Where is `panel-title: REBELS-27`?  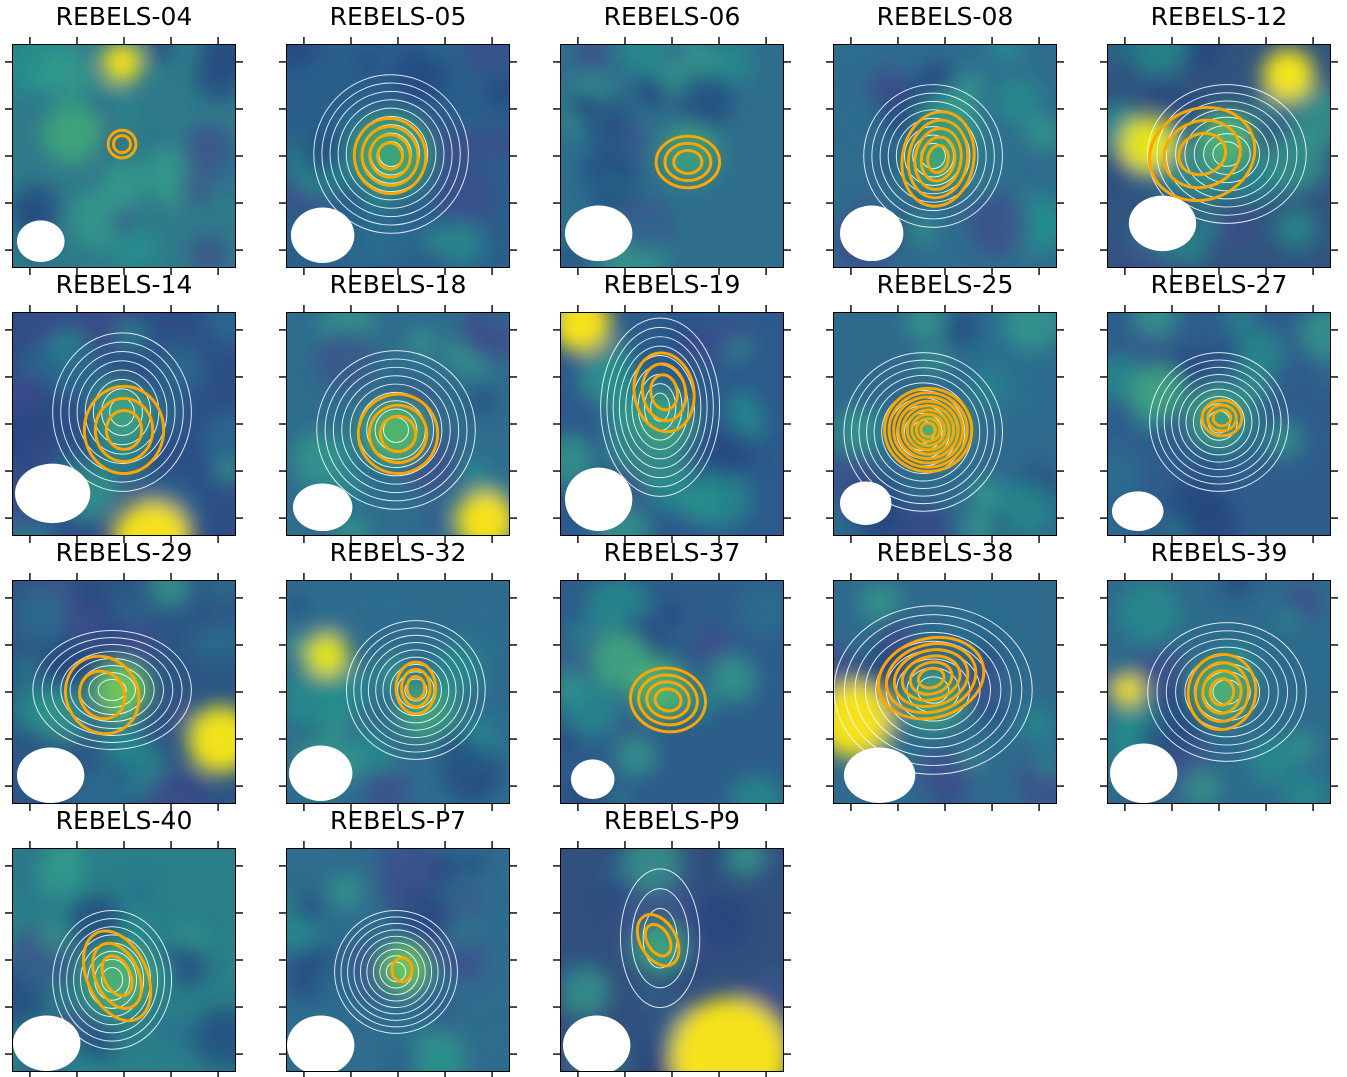 panel-title: REBELS-27 is located at coordinates (1219, 284).